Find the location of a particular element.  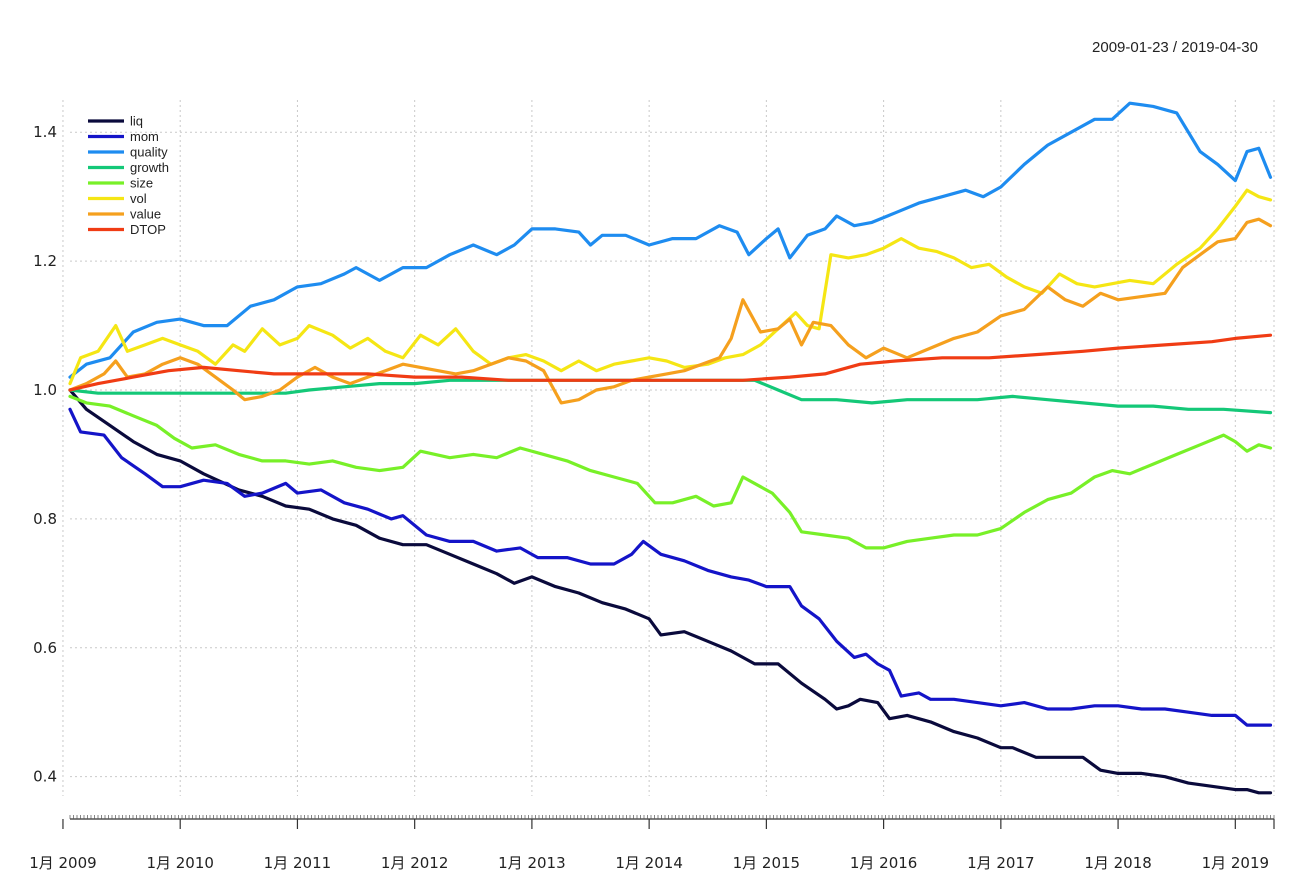

x-tick-label: 1月 2009 is located at coordinates (63, 863).